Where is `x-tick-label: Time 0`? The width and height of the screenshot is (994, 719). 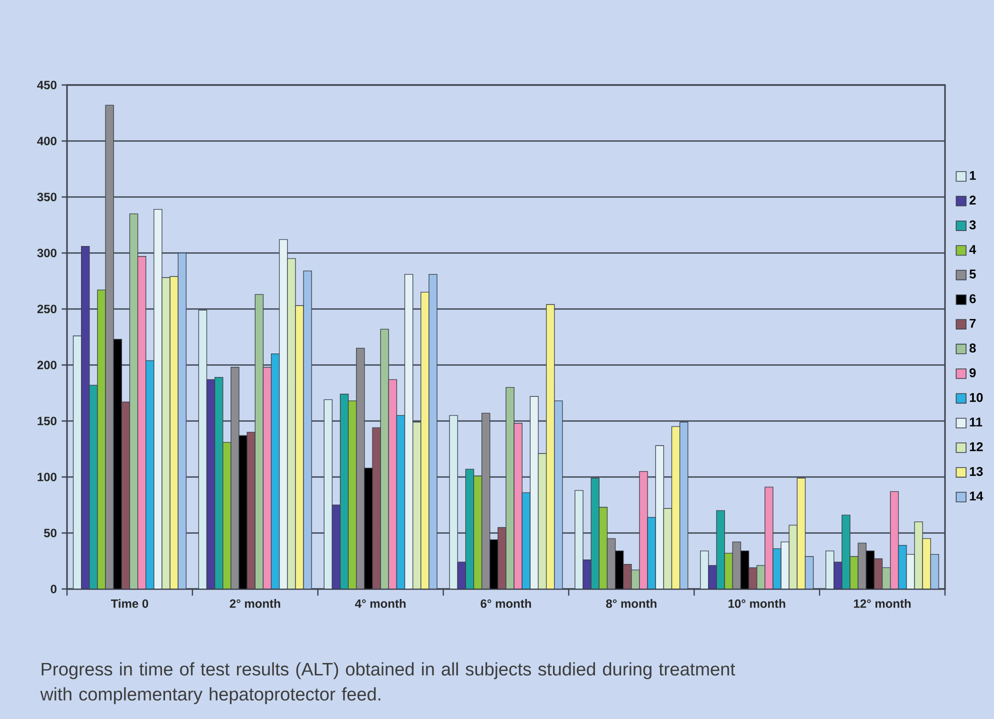 x-tick-label: Time 0 is located at coordinates (129, 603).